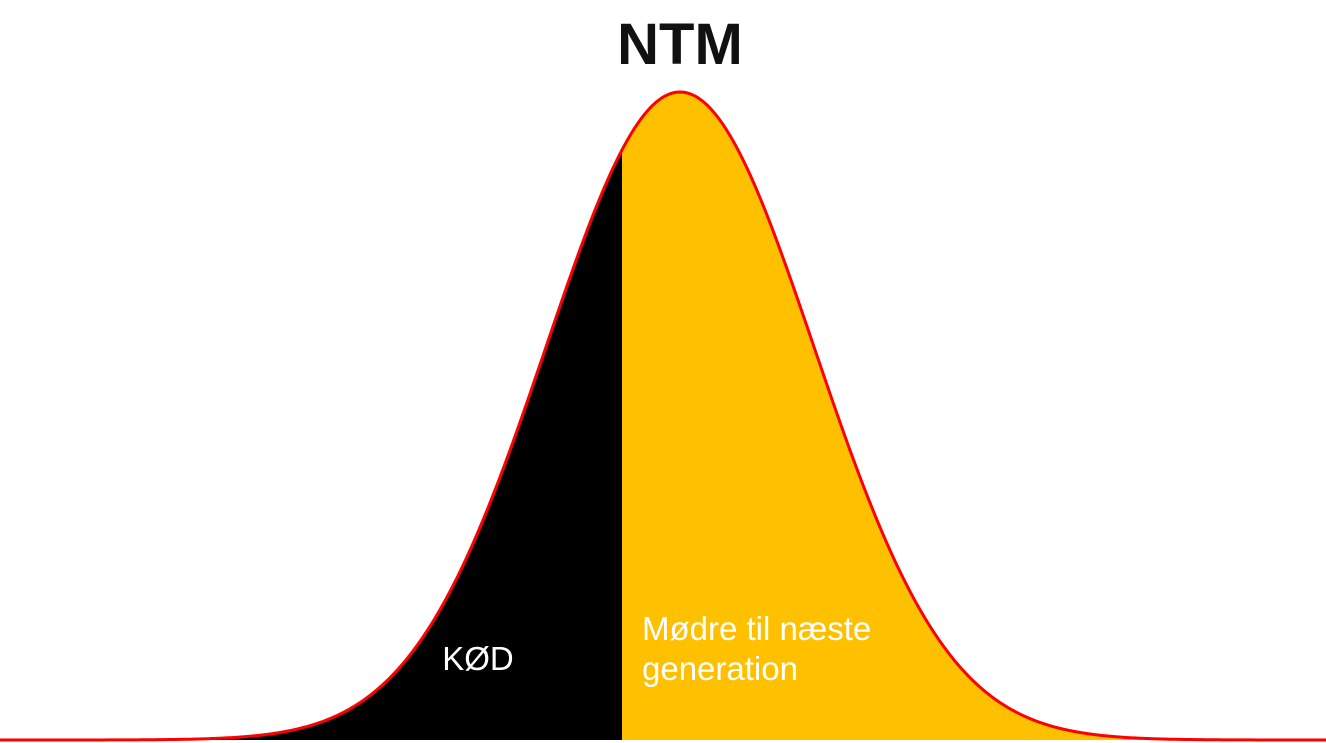 Image resolution: width=1326 pixels, height=743 pixels. I want to click on right-label-line: generation, so click(720, 668).